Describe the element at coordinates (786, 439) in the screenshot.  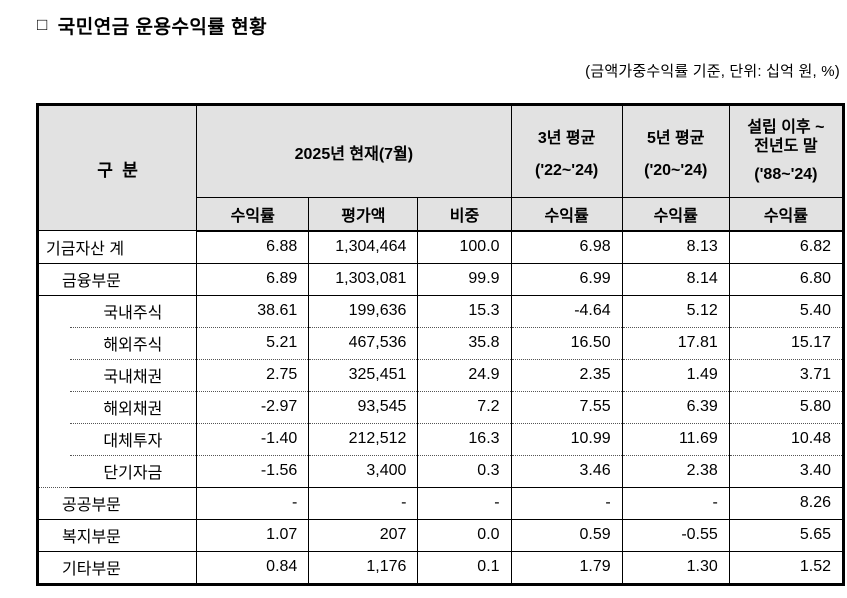
I see `cell-inception: 10.48` at that location.